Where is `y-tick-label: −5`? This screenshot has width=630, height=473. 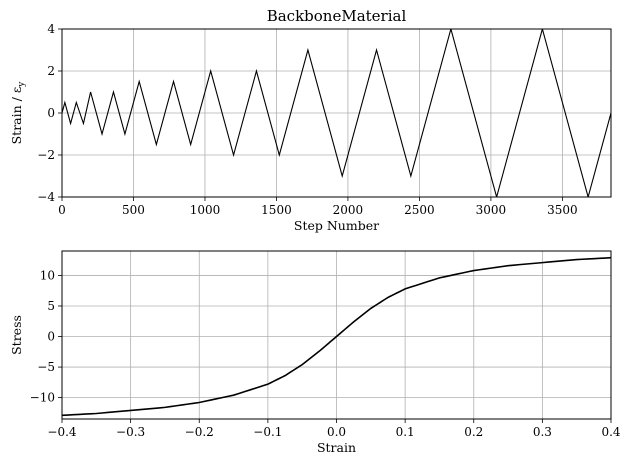
y-tick-label: −5 is located at coordinates (46, 367).